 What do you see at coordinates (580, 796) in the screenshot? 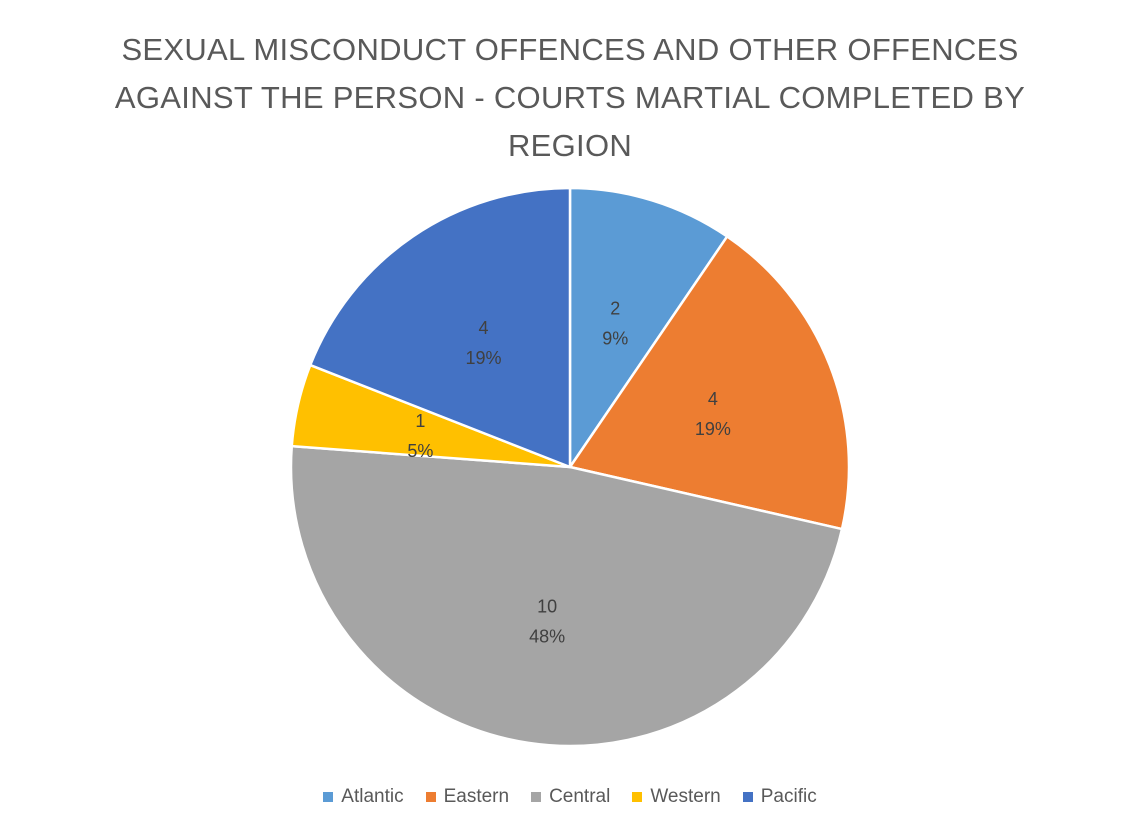
I see `legend-label-central: Central` at bounding box center [580, 796].